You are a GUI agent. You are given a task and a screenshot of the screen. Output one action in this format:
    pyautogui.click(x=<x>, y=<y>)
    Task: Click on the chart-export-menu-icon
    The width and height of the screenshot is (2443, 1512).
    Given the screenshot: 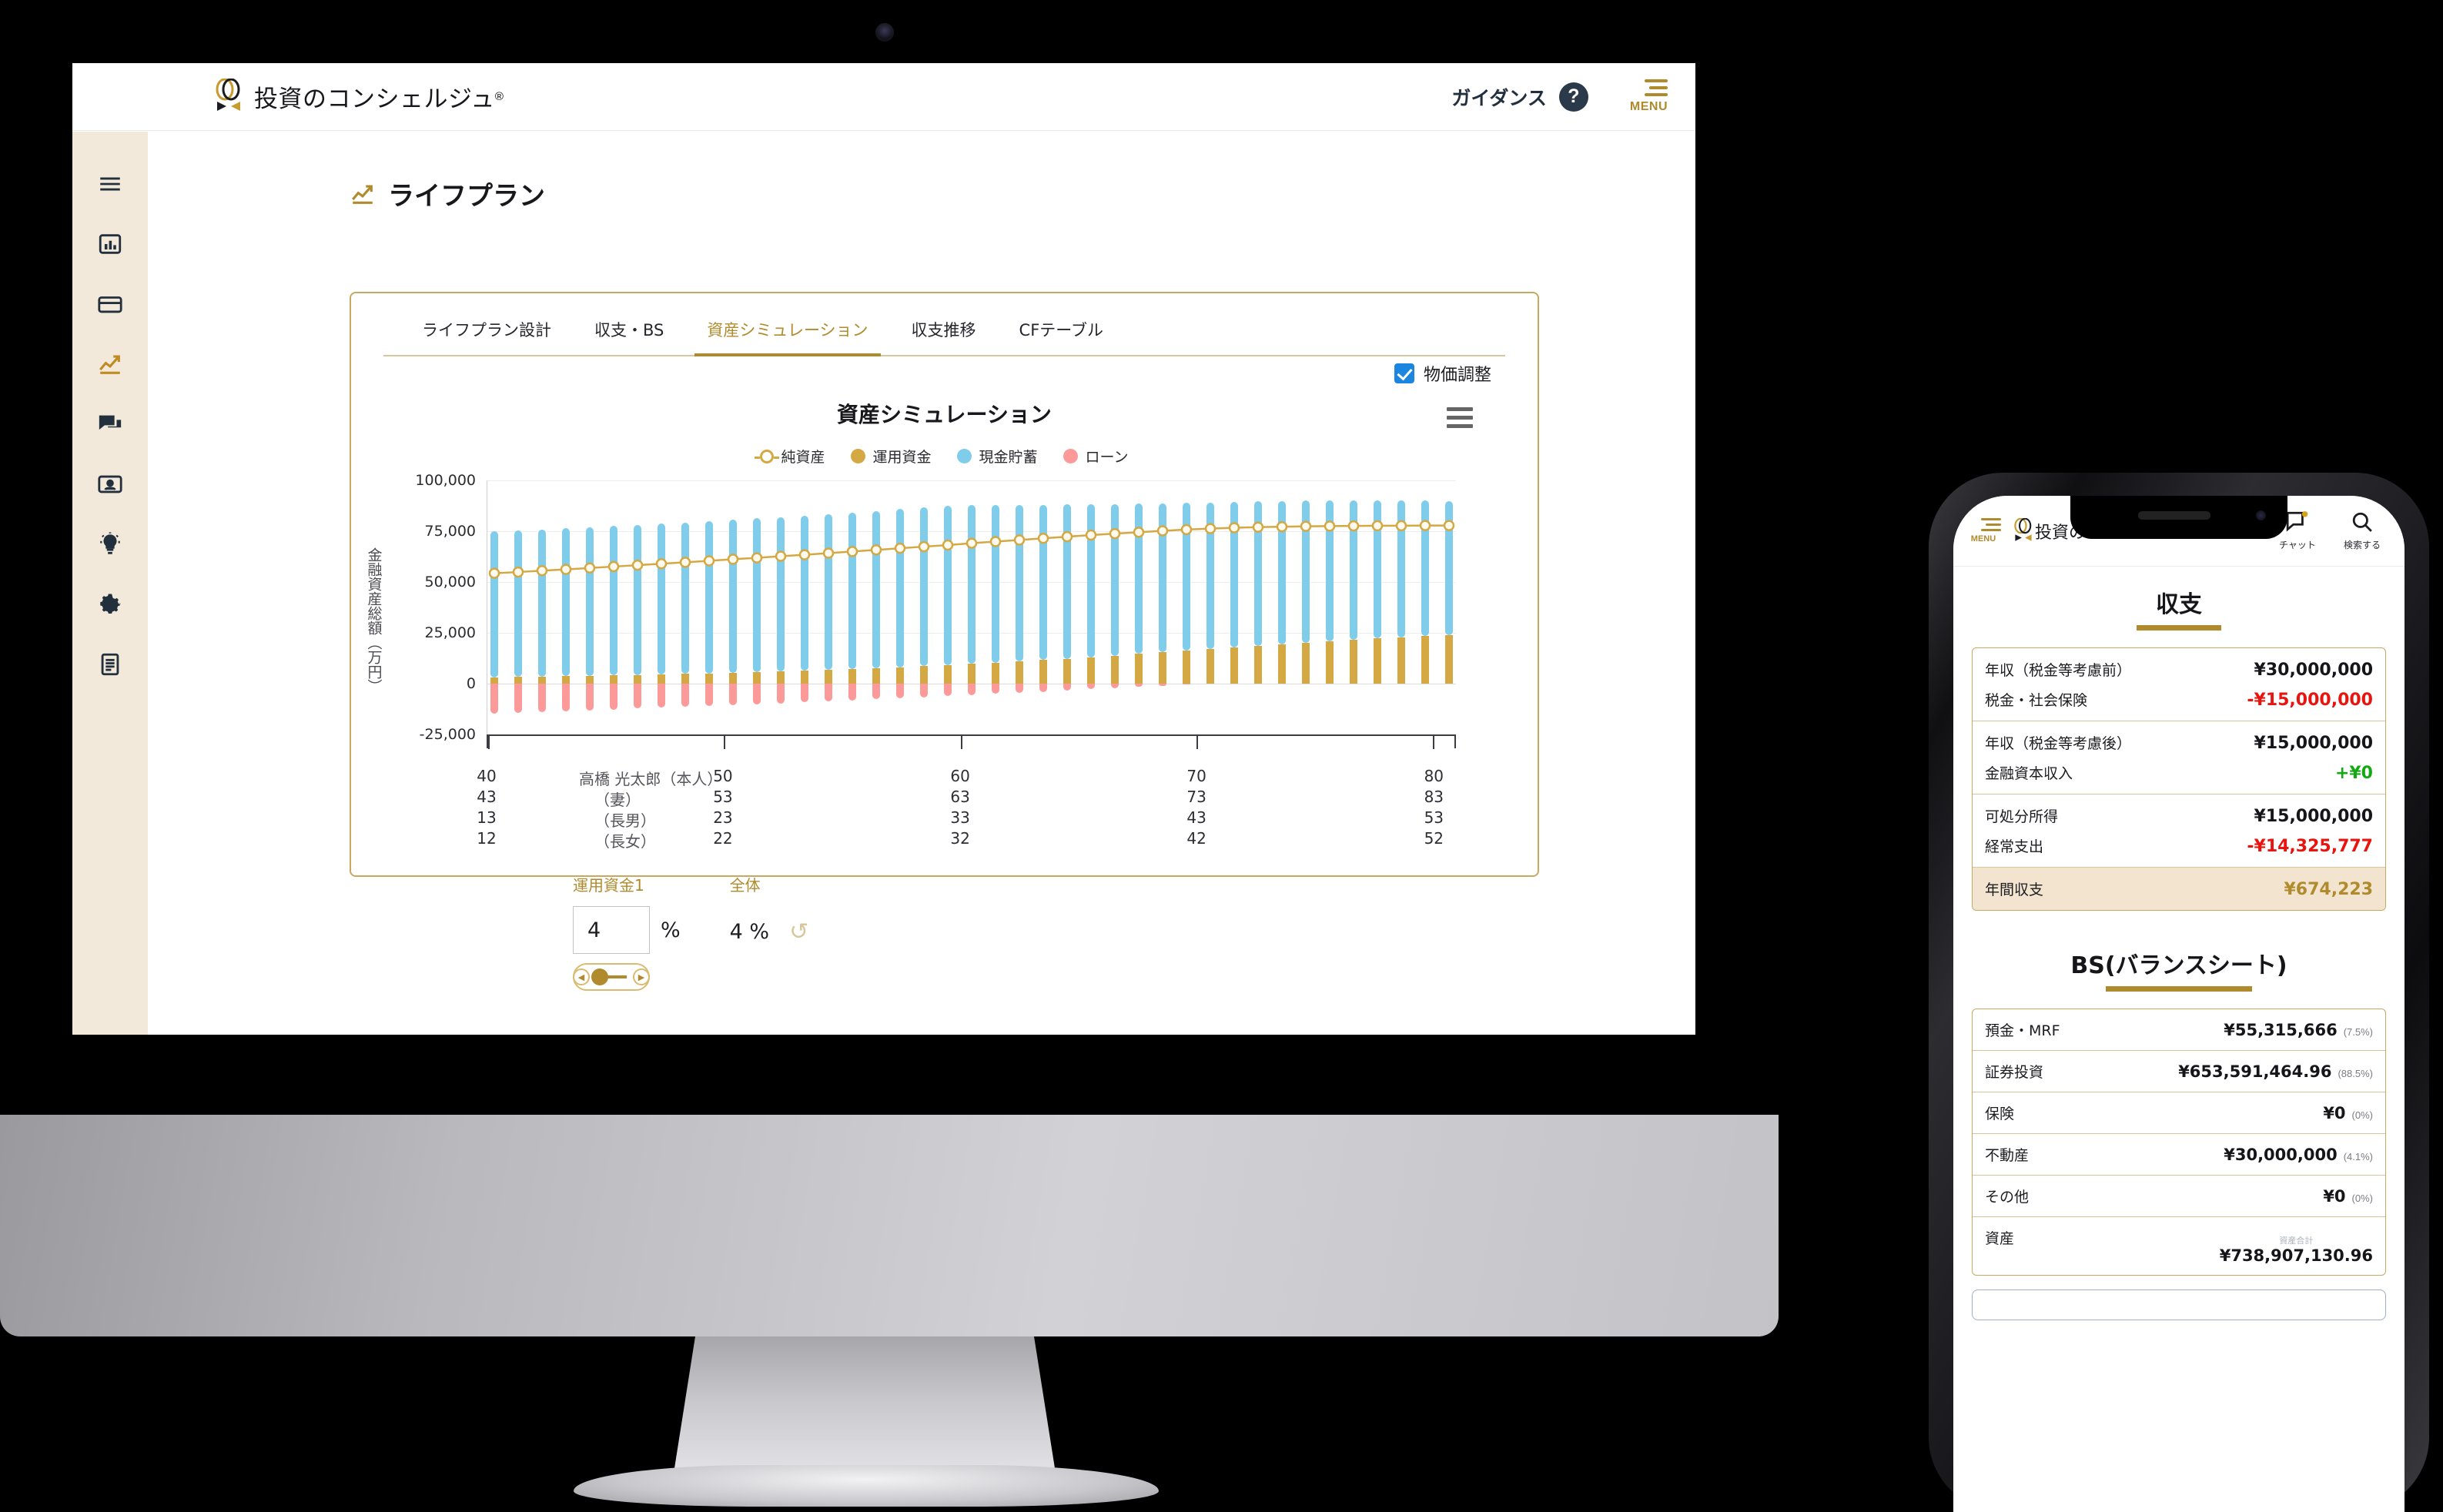 What is the action you would take?
    pyautogui.click(x=1460, y=420)
    